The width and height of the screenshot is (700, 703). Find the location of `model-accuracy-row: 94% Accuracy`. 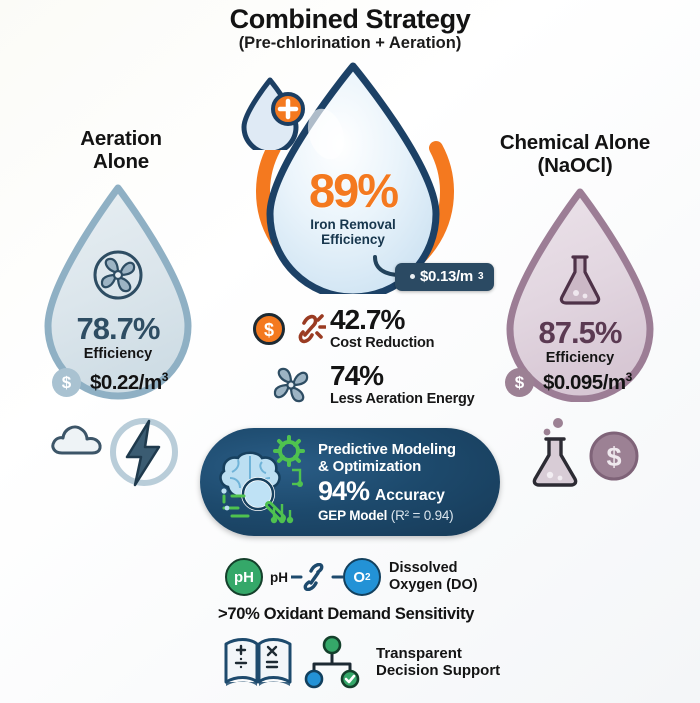

model-accuracy-row: 94% Accuracy is located at coordinates (387, 491).